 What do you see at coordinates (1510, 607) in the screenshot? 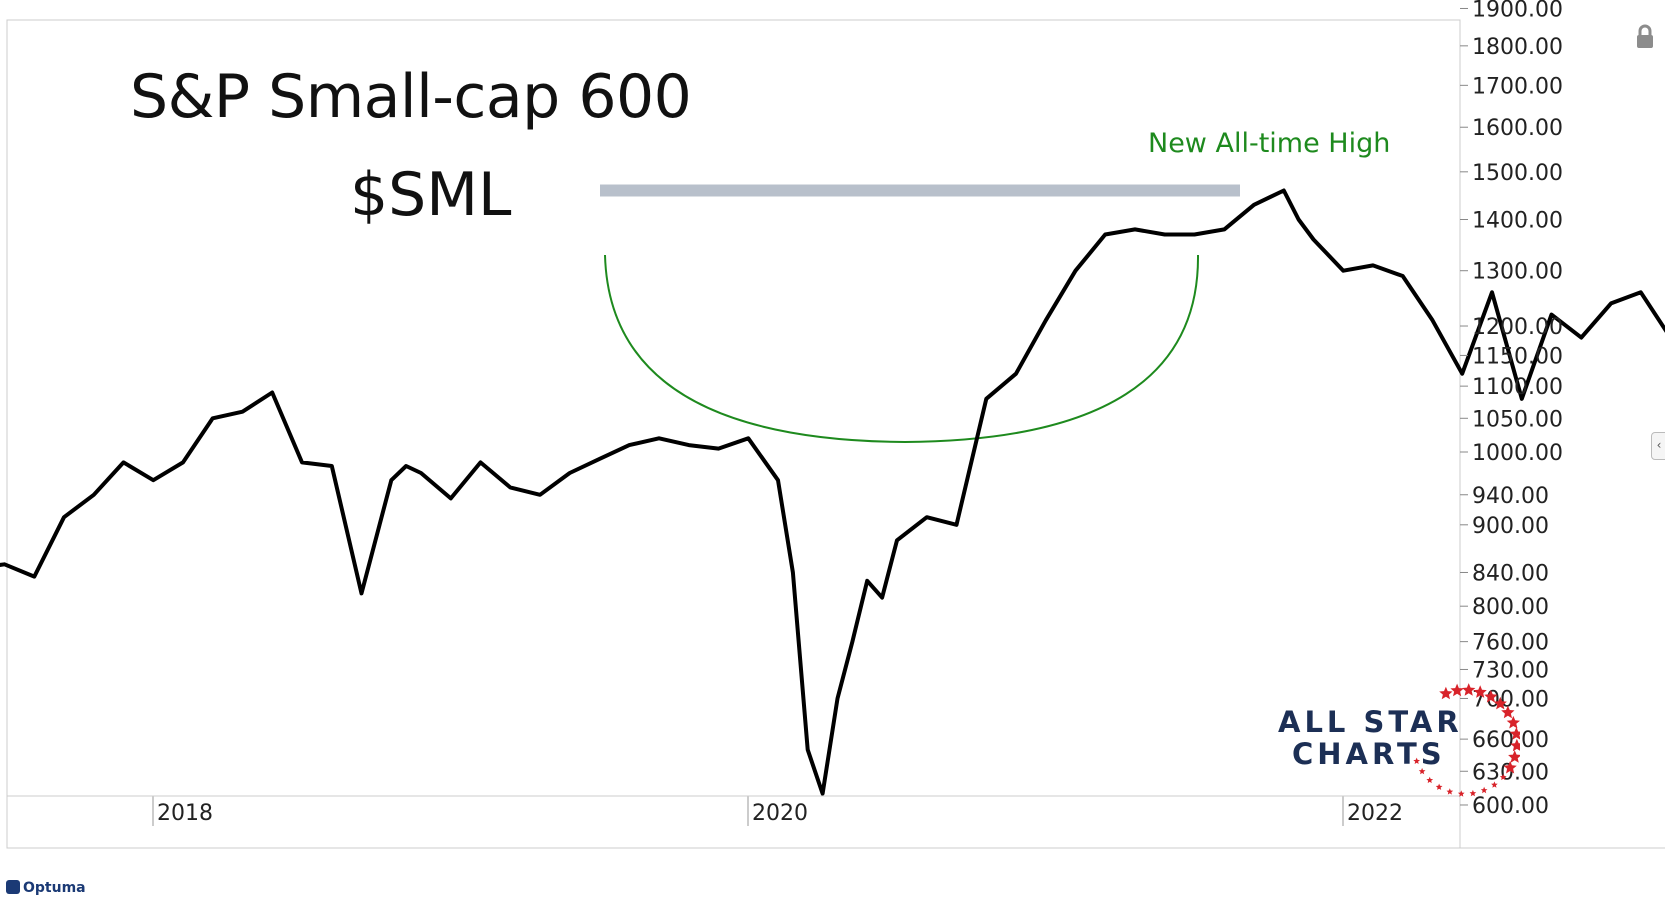
I see `y-tick-label: 800.00` at bounding box center [1510, 607].